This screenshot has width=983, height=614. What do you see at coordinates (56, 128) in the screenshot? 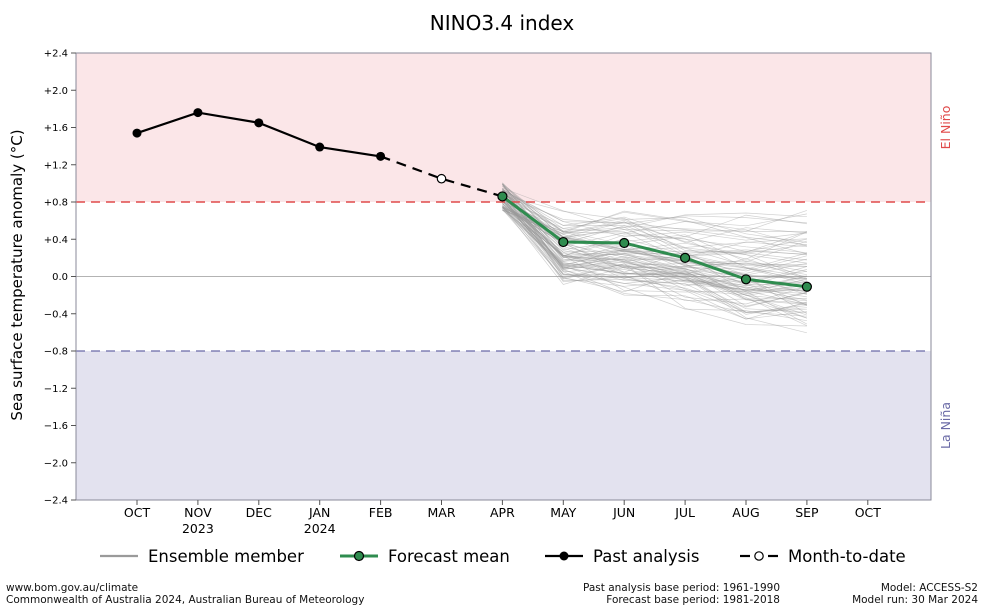
I see `y-tick-label: +1.6` at bounding box center [56, 128].